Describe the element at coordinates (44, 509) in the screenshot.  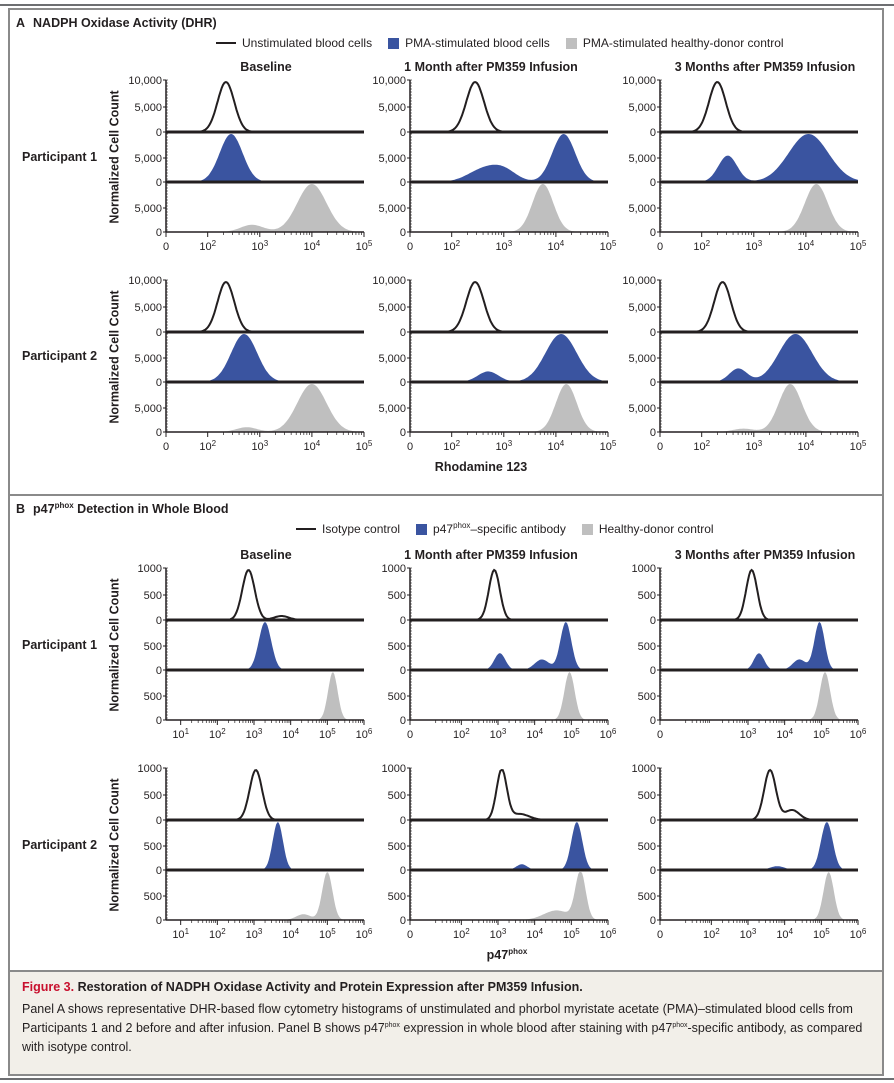
I see `panel-b-title-main: p47` at that location.